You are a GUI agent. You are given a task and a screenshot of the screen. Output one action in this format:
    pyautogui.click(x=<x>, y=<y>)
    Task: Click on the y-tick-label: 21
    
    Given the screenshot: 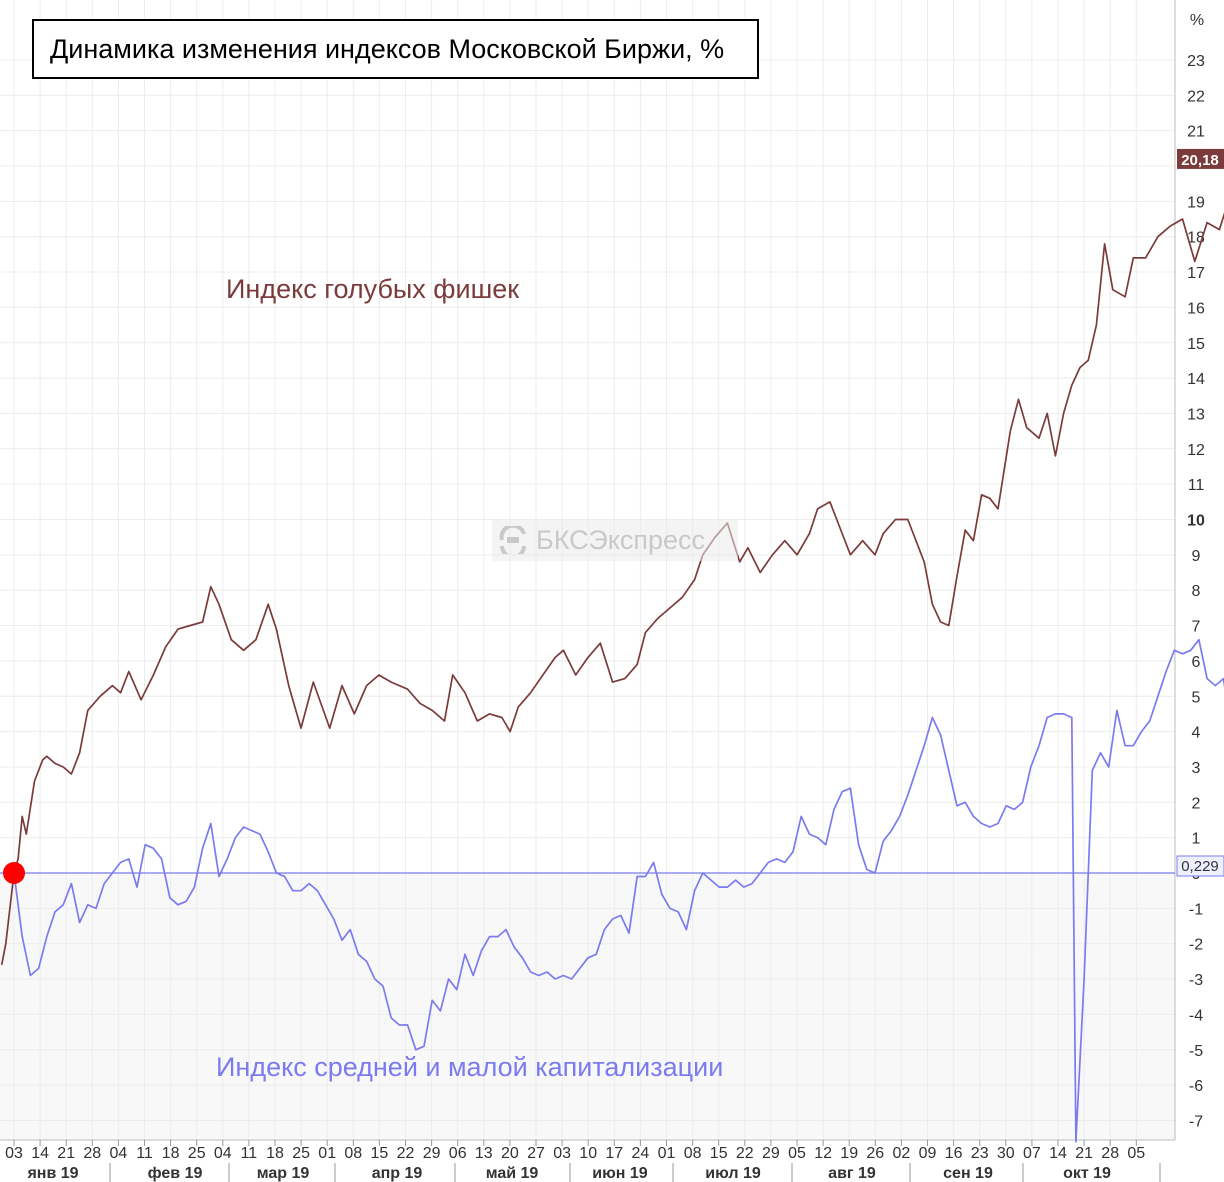 What is the action you would take?
    pyautogui.click(x=1196, y=132)
    